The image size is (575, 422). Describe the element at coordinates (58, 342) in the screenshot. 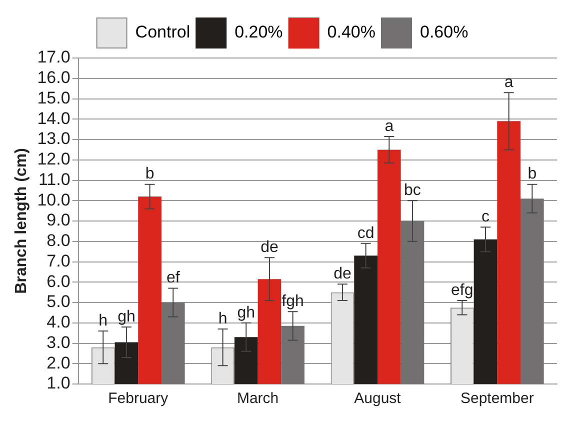

I see `y-tick-label: 3.0` at that location.